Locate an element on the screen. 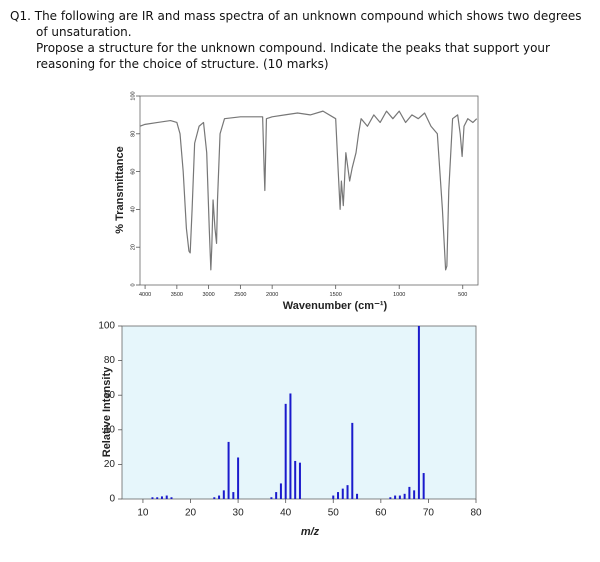 The image size is (600, 562). x-tick-label: 2000 is located at coordinates (272, 295).